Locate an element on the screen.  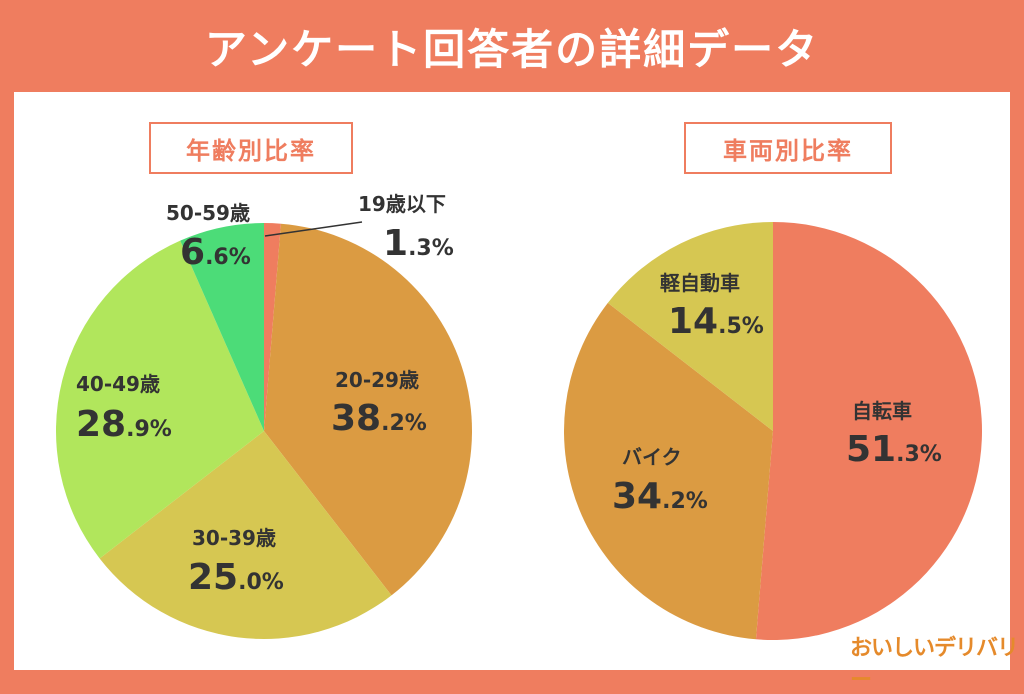
slice-name: 20-29歳 is located at coordinates (377, 380).